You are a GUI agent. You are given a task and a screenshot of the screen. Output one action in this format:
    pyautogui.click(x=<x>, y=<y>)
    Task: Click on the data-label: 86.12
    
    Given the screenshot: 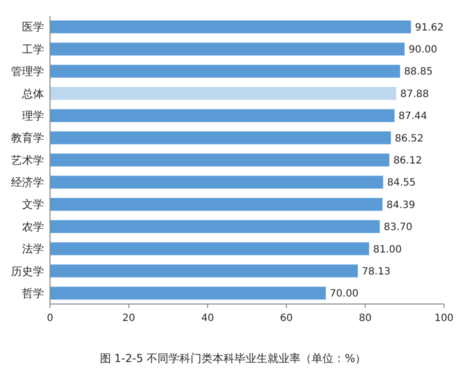 What is the action you would take?
    pyautogui.click(x=407, y=161)
    